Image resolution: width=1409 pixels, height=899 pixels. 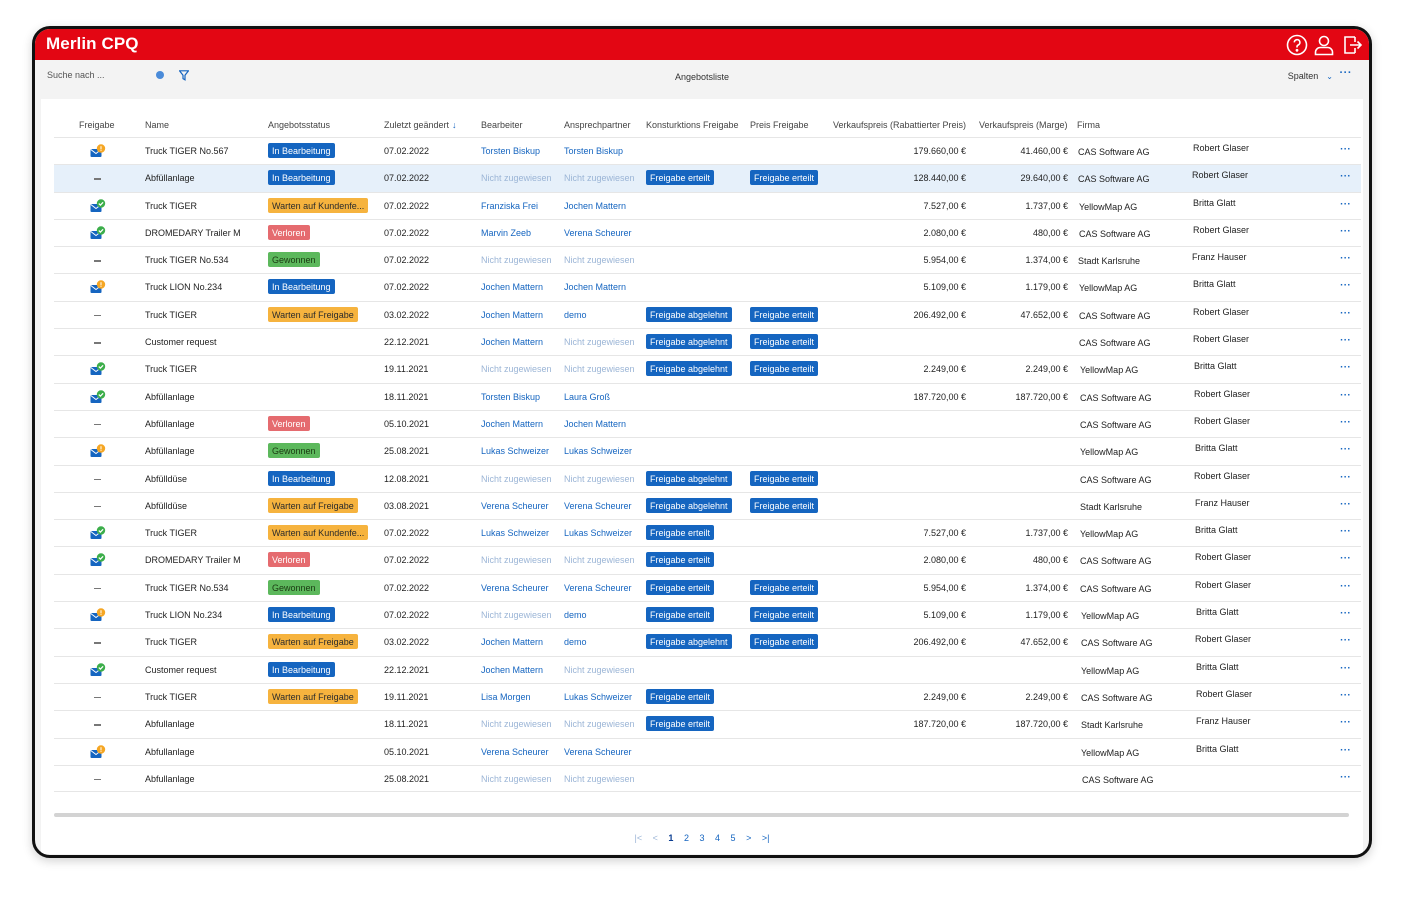 I want to click on page-3-button: 3, so click(x=702, y=838).